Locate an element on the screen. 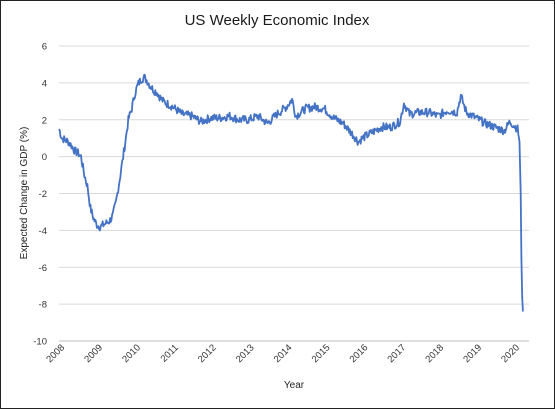 The image size is (555, 409). y-tick-label: -8 is located at coordinates (43, 305).